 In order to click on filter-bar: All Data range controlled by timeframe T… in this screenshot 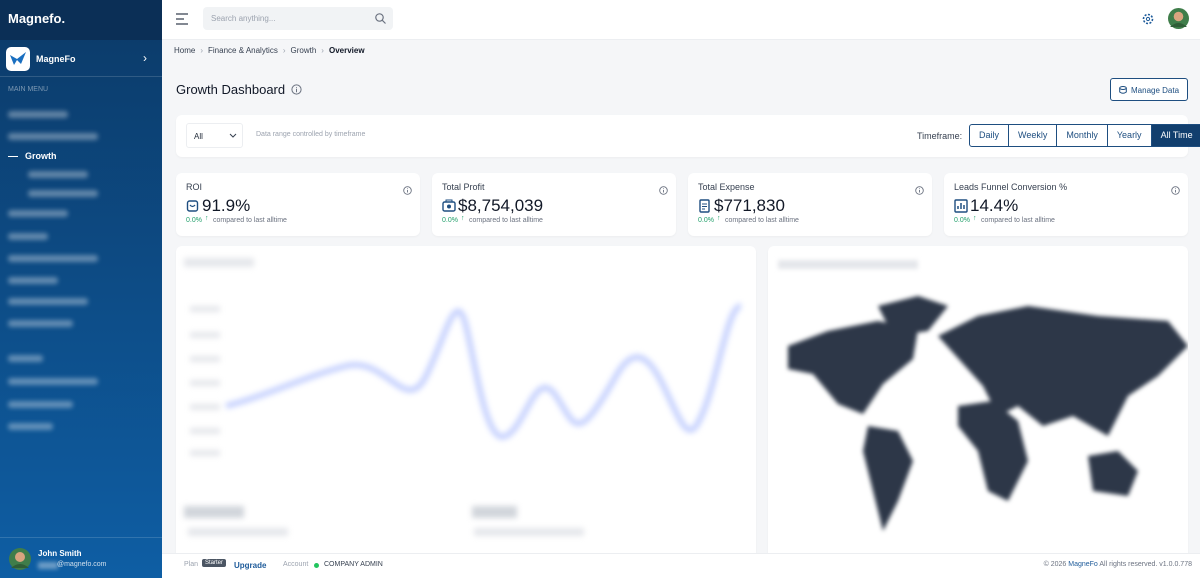, I will do `click(688, 136)`.